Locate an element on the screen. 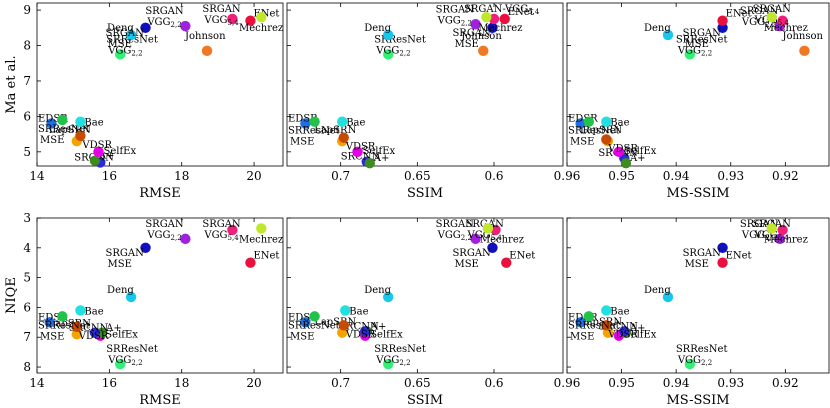  point-a- is located at coordinates (626, 163).